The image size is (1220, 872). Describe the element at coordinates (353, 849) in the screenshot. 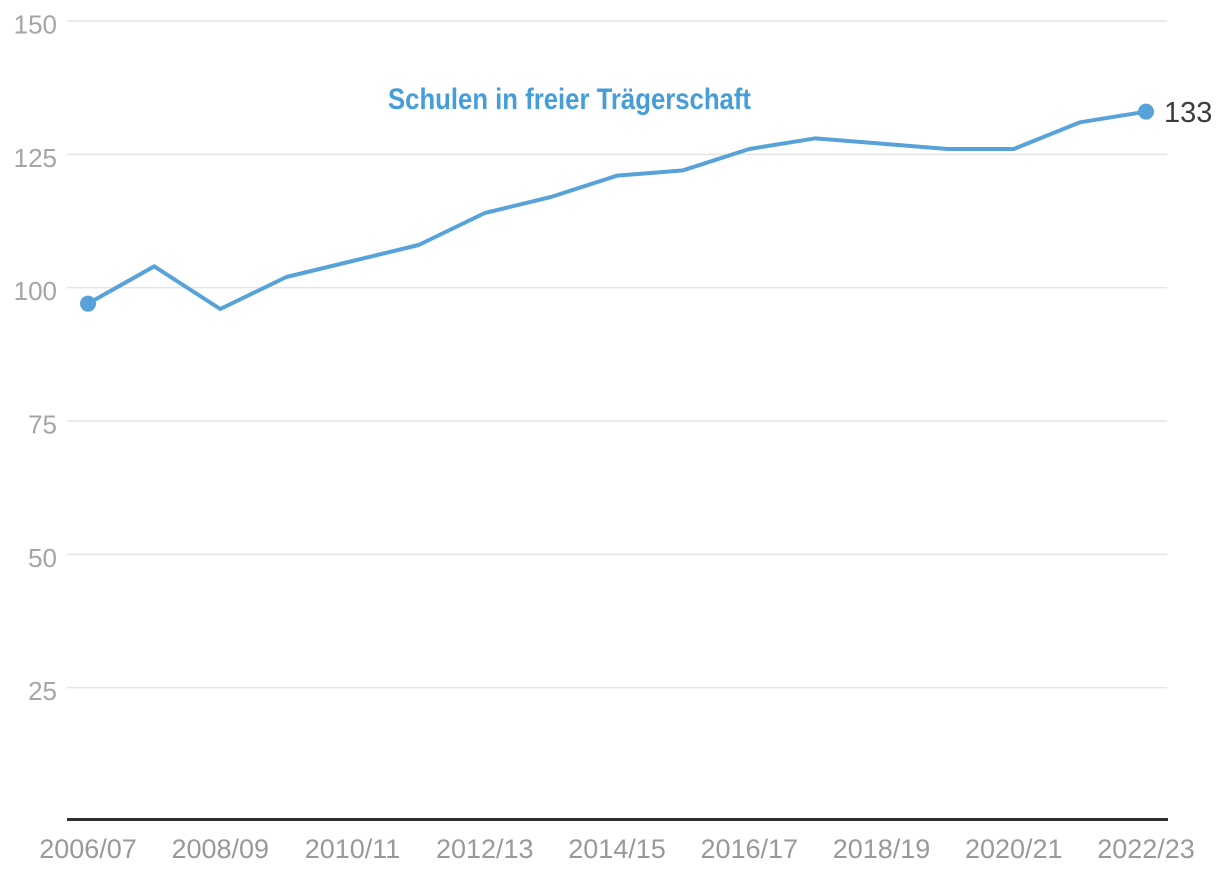

I see `x-tick-label: 2010/11` at that location.